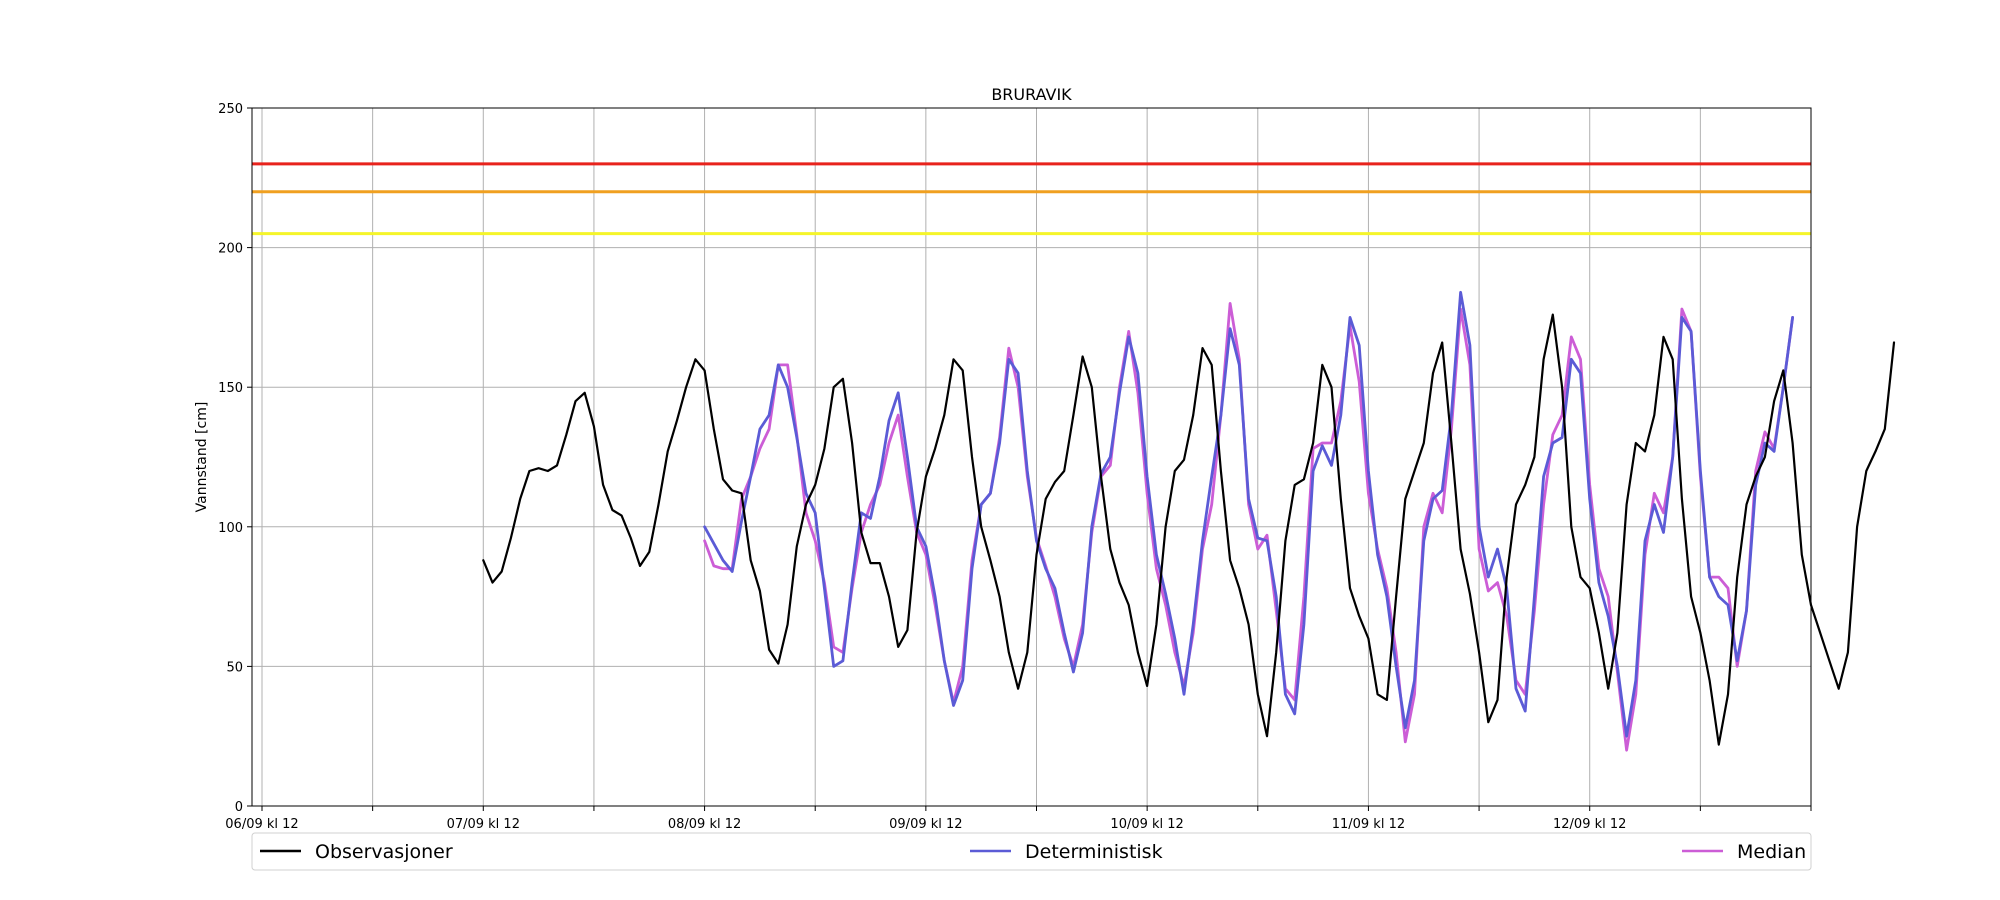 The height and width of the screenshot is (900, 2000). What do you see at coordinates (239, 807) in the screenshot?
I see `y-tick-label: 0` at bounding box center [239, 807].